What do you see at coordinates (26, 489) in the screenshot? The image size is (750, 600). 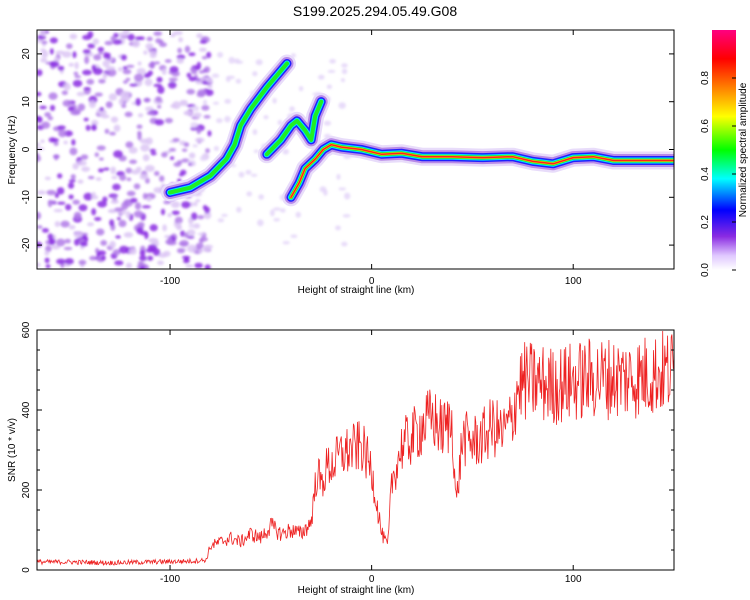 I see `y-tick-label: 200` at bounding box center [26, 489].